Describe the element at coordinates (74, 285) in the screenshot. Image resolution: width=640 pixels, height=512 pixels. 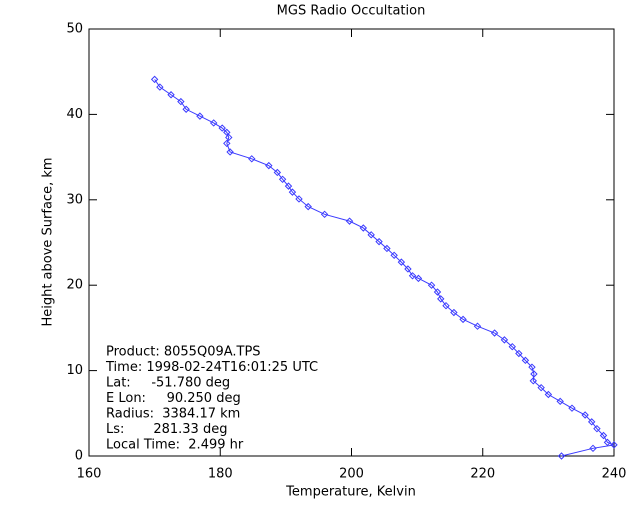
I see `y-tick-label: 20` at that location.